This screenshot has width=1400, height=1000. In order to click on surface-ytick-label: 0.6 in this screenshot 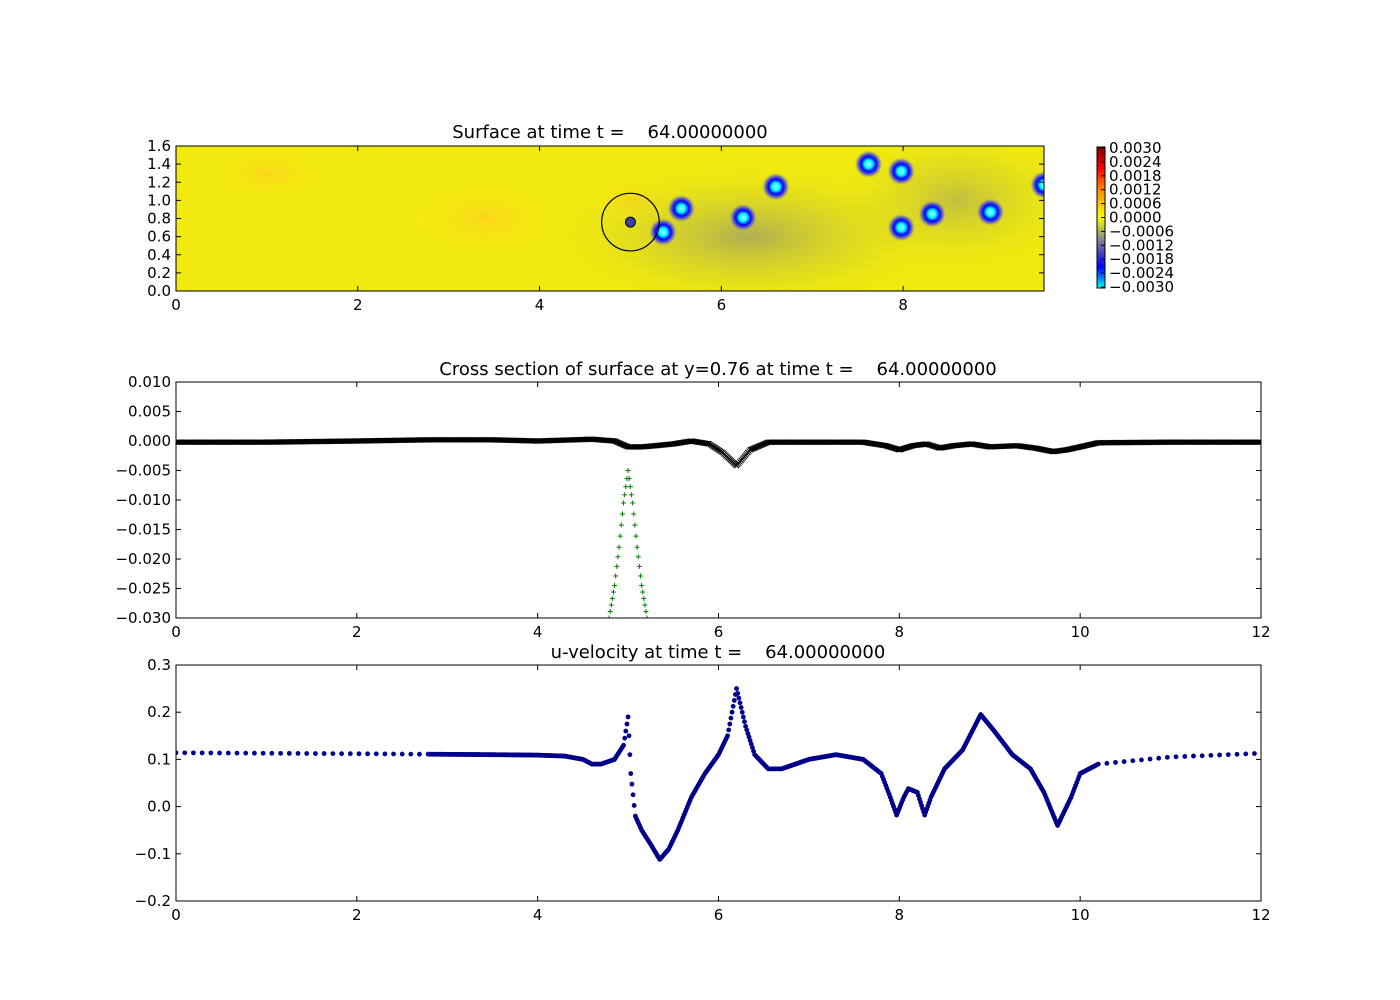, I will do `click(159, 237)`.